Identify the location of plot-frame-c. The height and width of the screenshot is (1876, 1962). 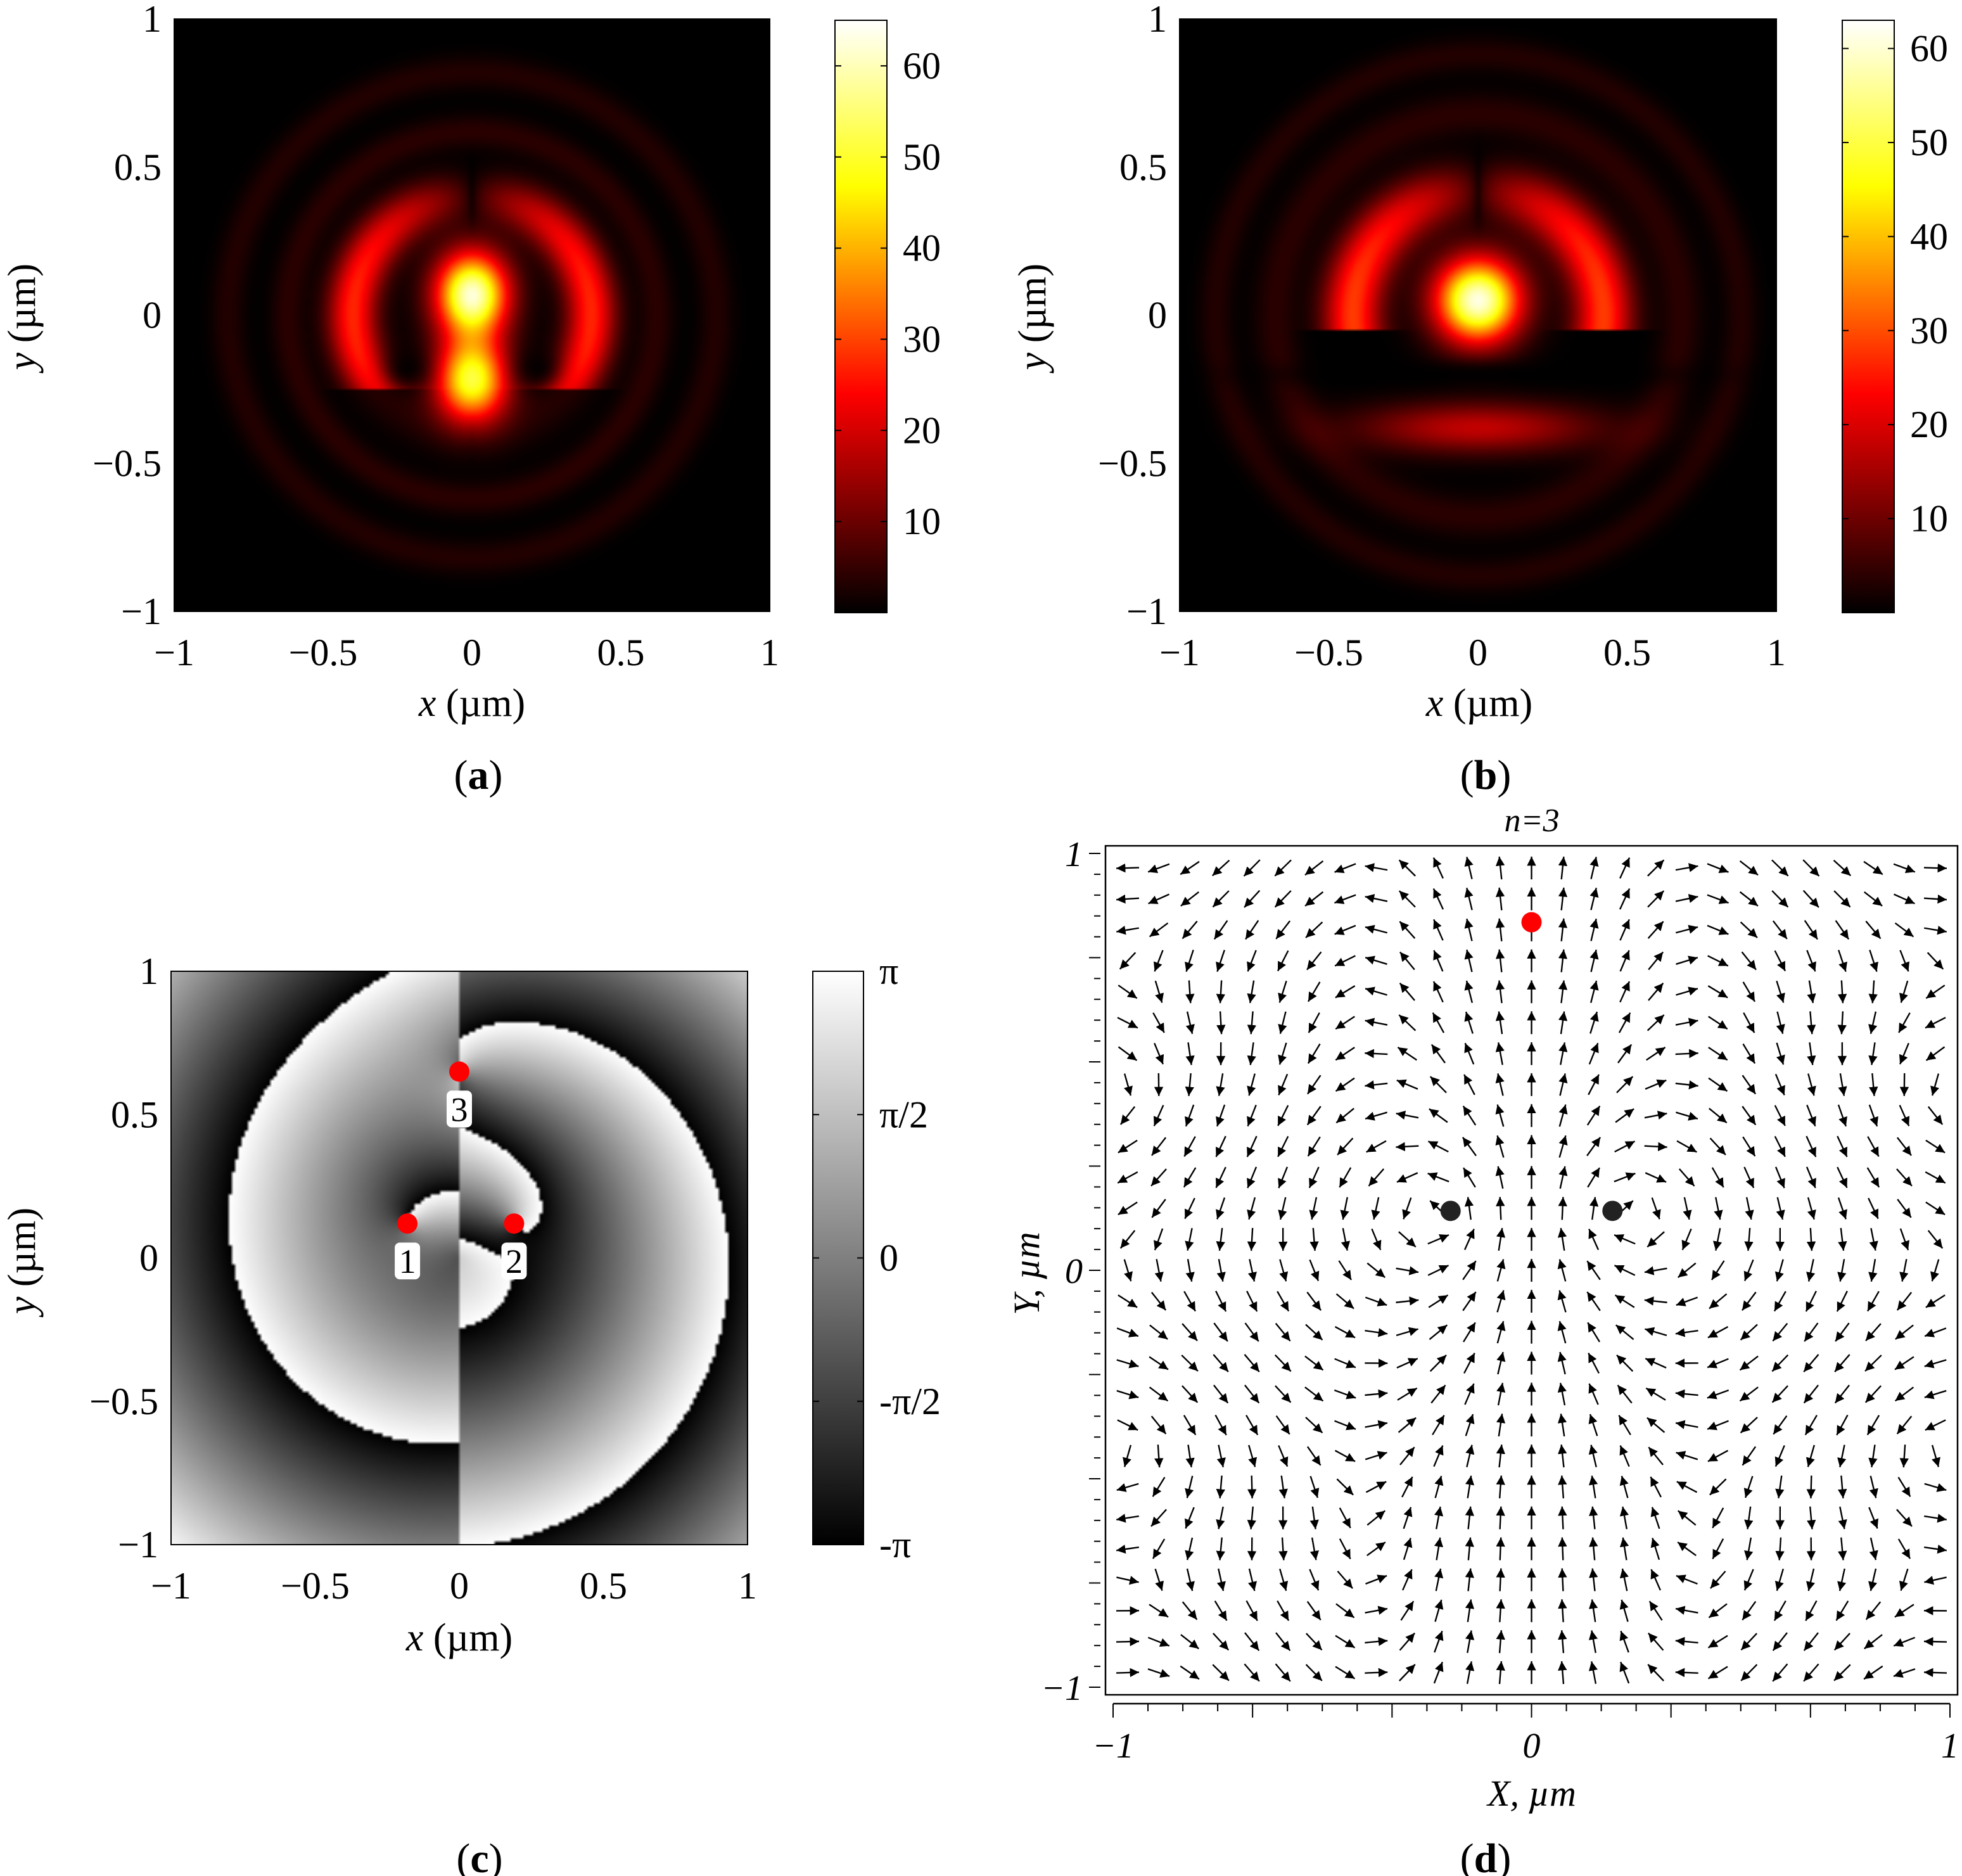
(459, 1258).